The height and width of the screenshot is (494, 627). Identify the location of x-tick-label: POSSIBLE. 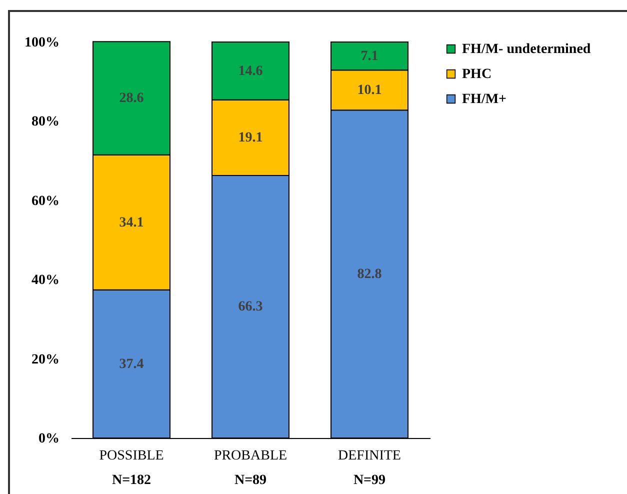
(131, 456).